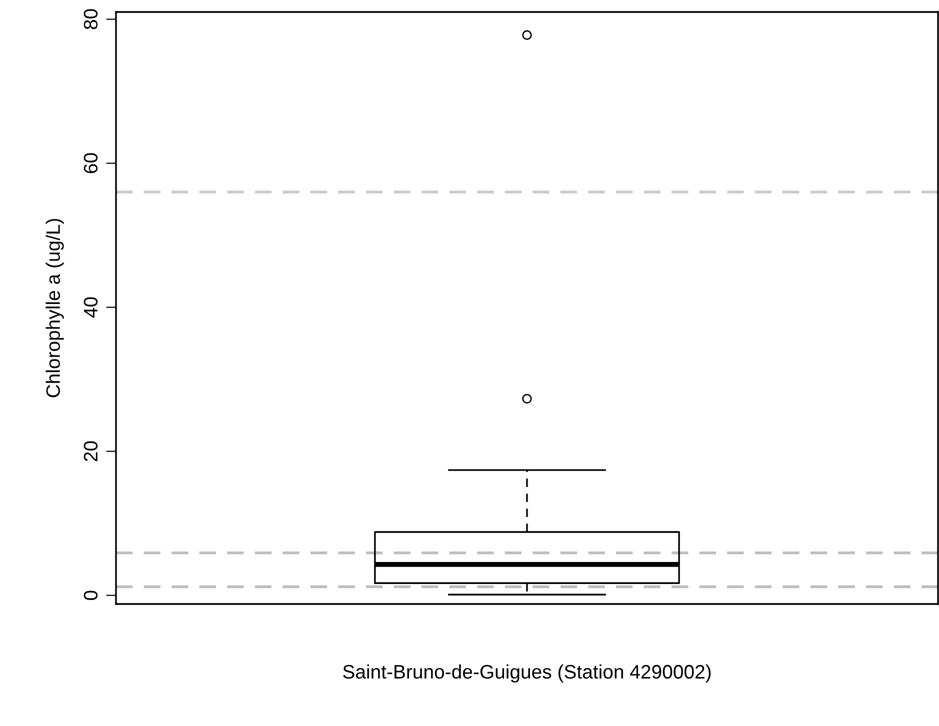 The height and width of the screenshot is (726, 939). What do you see at coordinates (527, 673) in the screenshot?
I see `x-axis-title: Saint-Bruno-de-Guigues (Station 4290002)` at bounding box center [527, 673].